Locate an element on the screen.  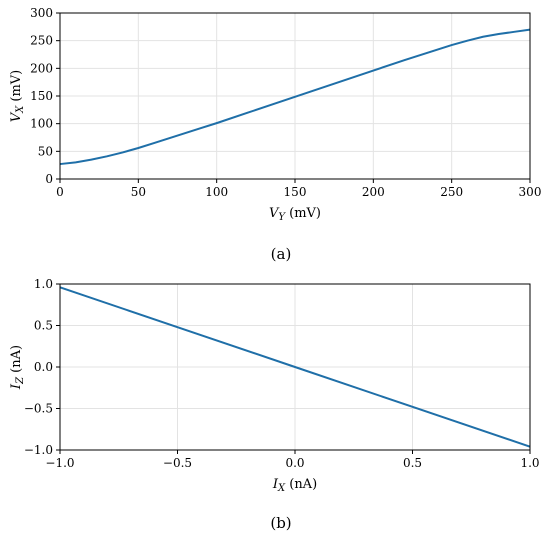
a-x-tick-label: 150 is located at coordinates (295, 192).